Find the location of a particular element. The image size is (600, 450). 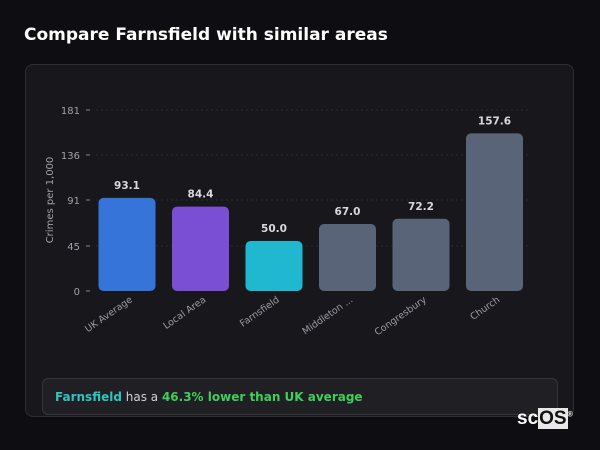

data-label: 67.0 is located at coordinates (348, 212).